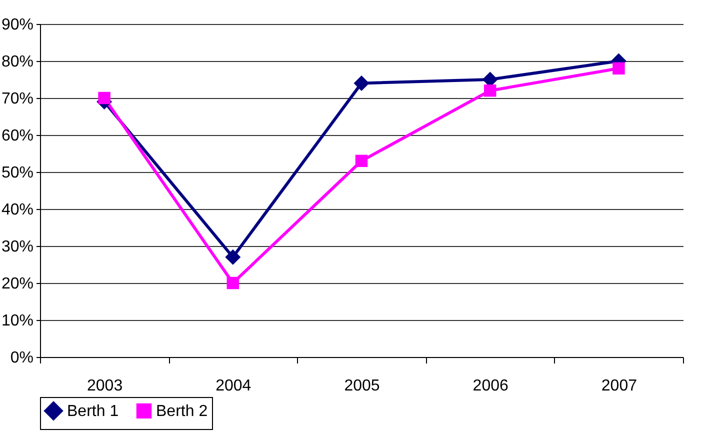 This screenshot has height=437, width=713. What do you see at coordinates (17, 173) in the screenshot?
I see `y-tick-label: 50%` at bounding box center [17, 173].